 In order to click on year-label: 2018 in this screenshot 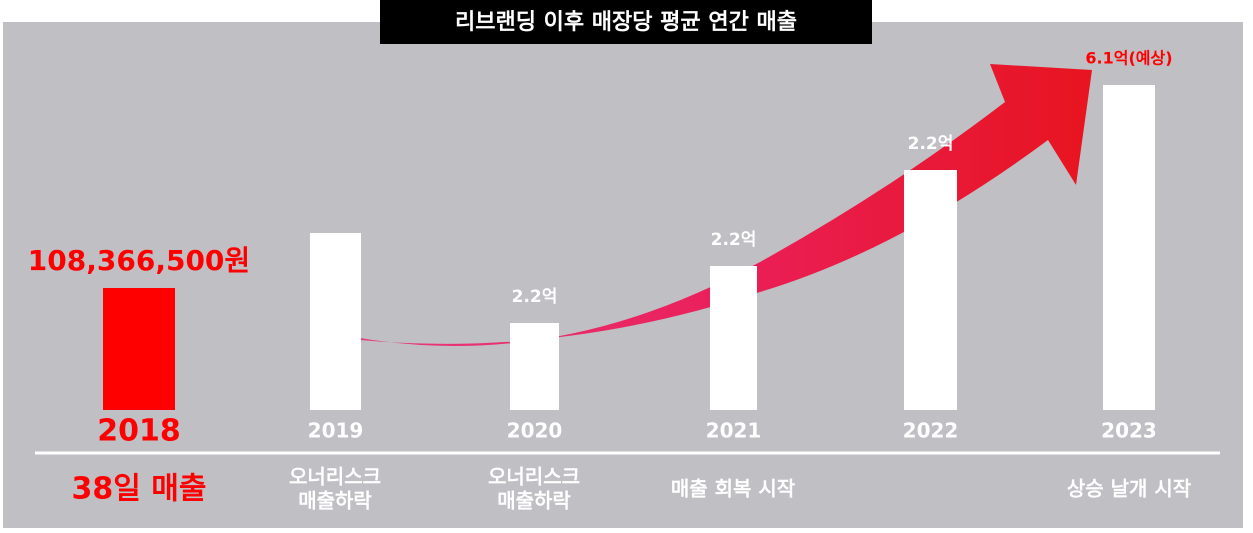, I will do `click(139, 431)`.